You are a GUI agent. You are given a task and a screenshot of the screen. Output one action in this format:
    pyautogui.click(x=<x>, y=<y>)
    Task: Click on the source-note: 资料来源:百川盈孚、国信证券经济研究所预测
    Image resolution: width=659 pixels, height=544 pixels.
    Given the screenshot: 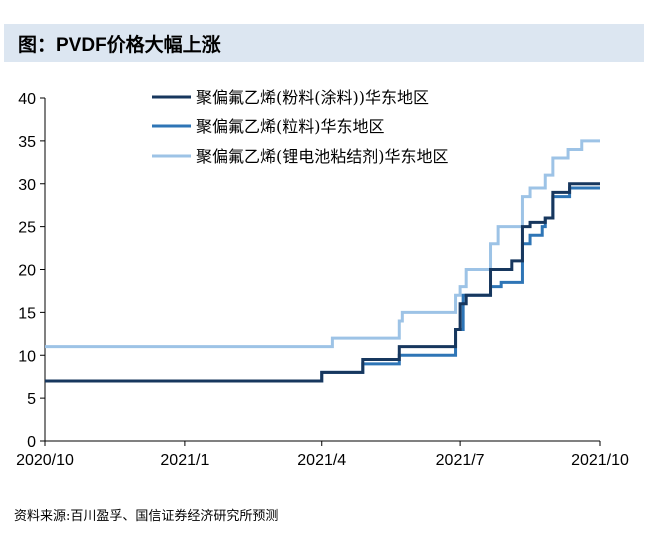 What is the action you would take?
    pyautogui.click(x=146, y=516)
    